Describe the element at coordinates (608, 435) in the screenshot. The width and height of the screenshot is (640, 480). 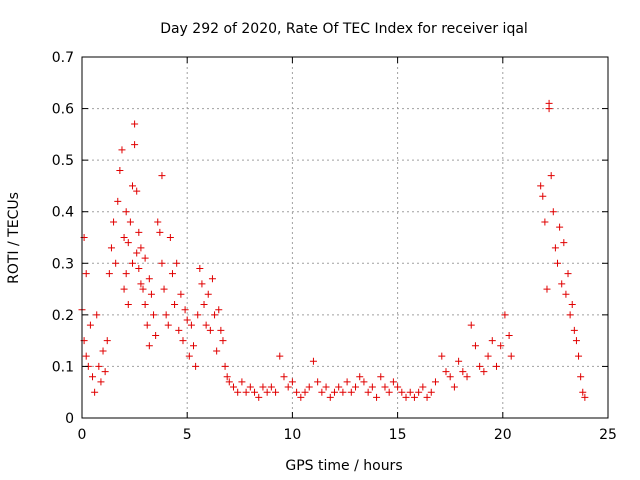
I see `x-tick-label: 25` at that location.